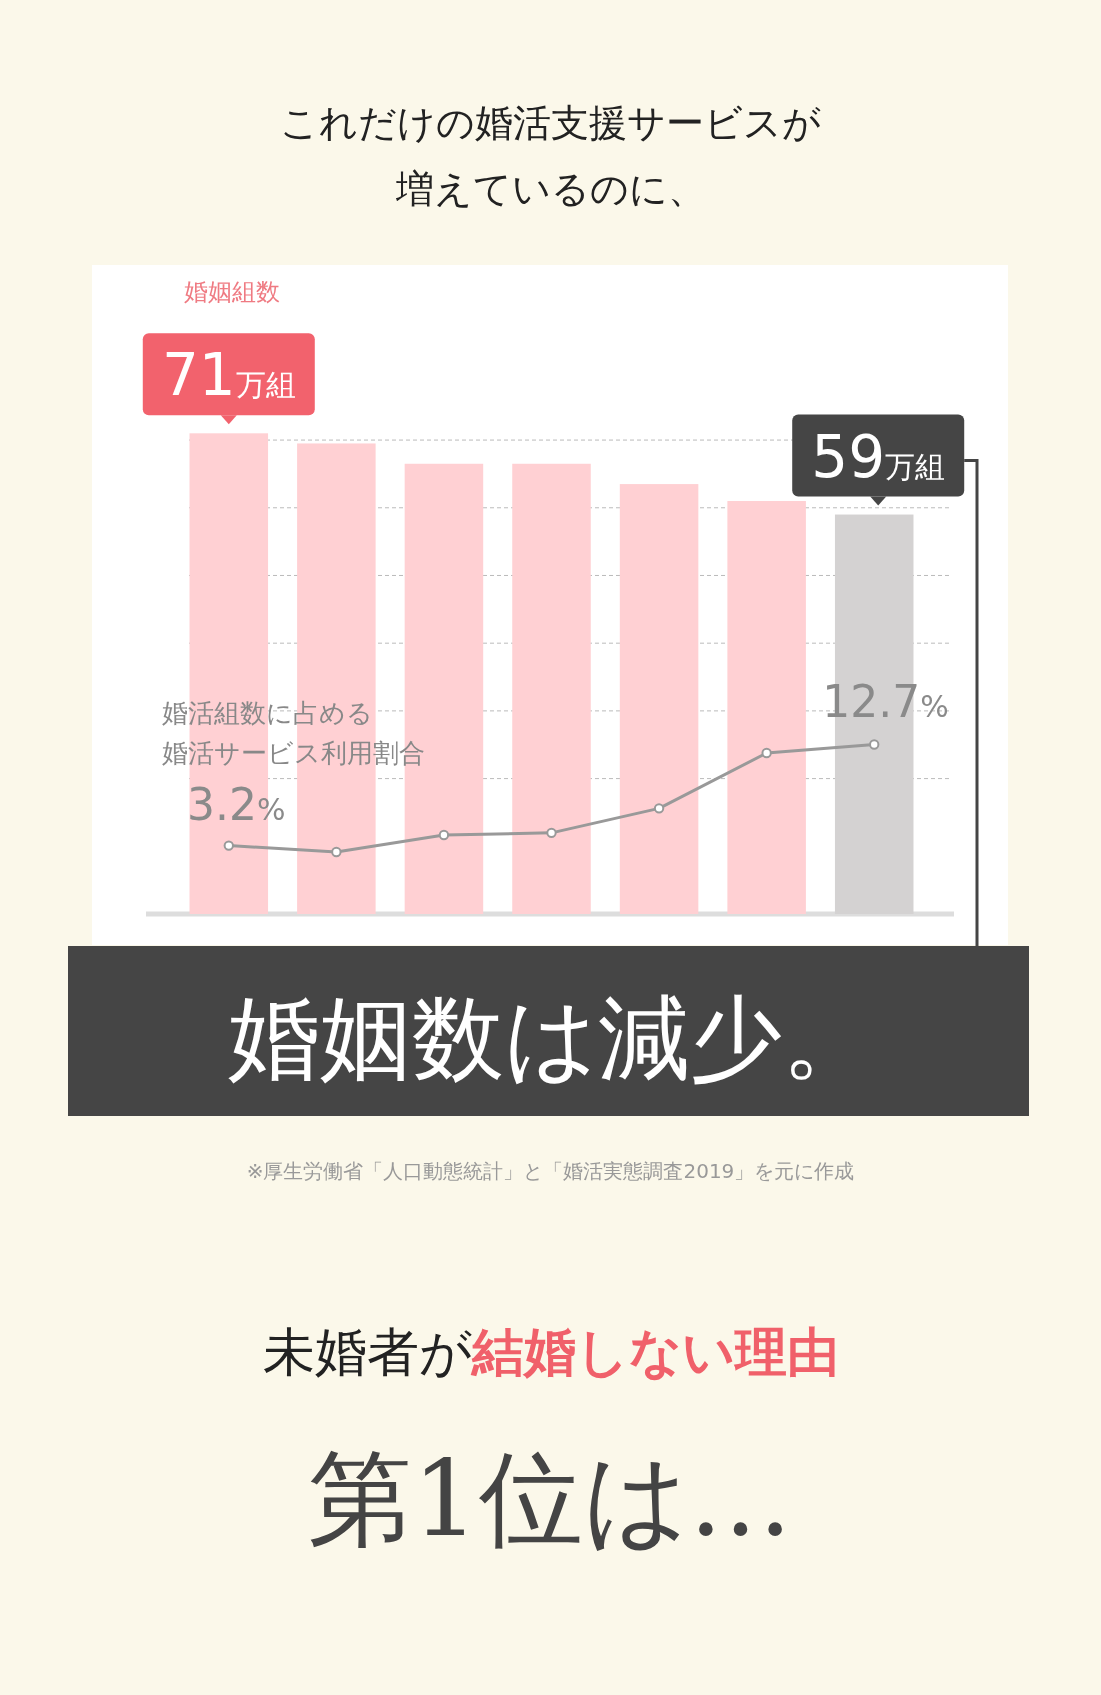 The width and height of the screenshot is (1101, 1695). Describe the element at coordinates (228, 375) in the screenshot. I see `data-label: 71万組` at that location.